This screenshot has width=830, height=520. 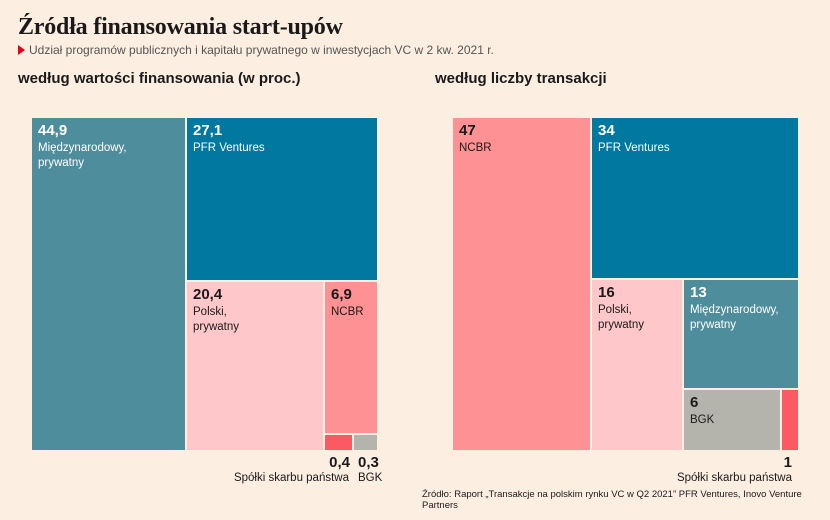 I want to click on right-tile-polski-prywatny-rect, so click(x=637, y=365).